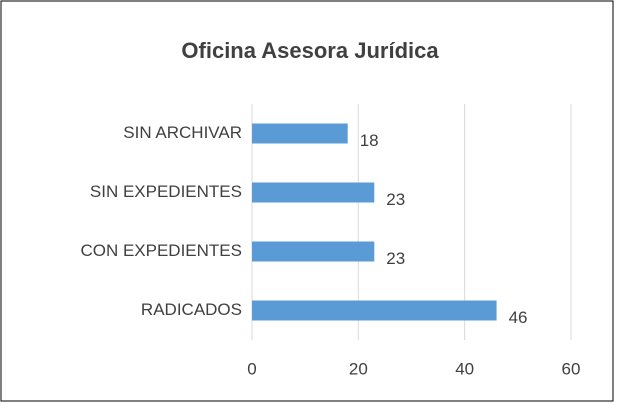 This screenshot has width=617, height=404. What do you see at coordinates (182, 132) in the screenshot?
I see `y-tick-label: SIN ARCHIVAR` at bounding box center [182, 132].